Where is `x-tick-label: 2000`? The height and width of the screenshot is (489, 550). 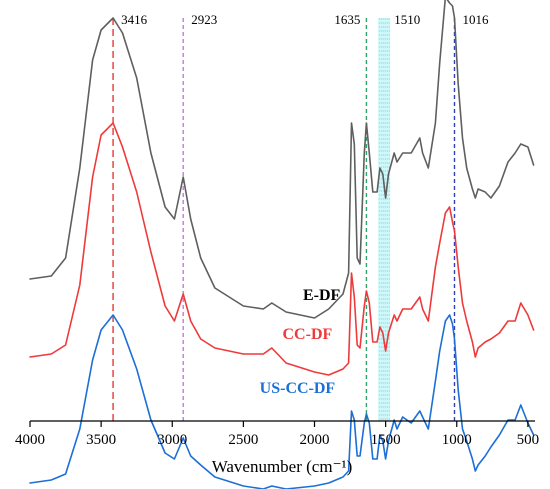 x-tick-label: 2000 is located at coordinates (315, 440).